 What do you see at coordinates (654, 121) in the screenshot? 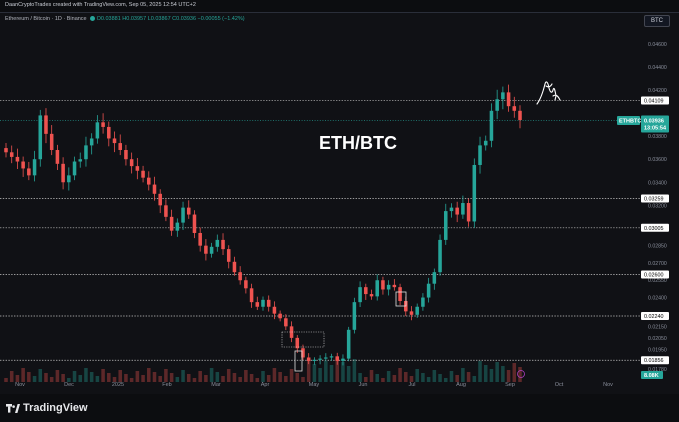
I see `last-price-value: 0.03936` at bounding box center [654, 121].